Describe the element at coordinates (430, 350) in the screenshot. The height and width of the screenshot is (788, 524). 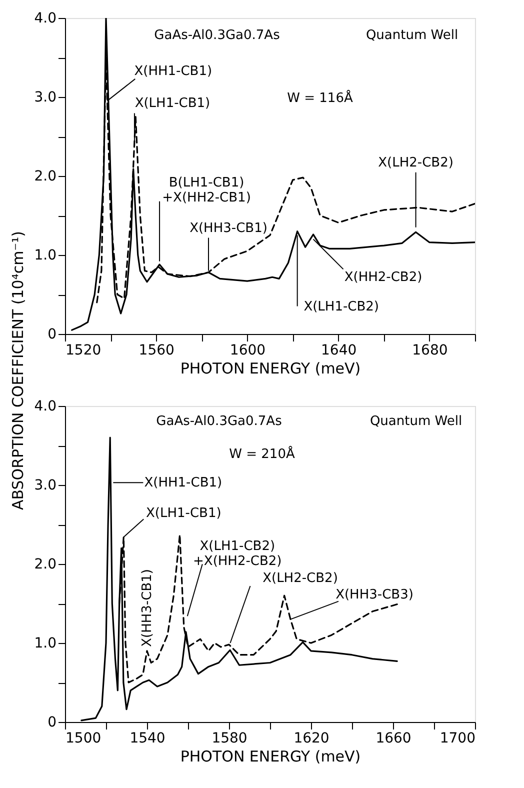
I see `x-tick-label: 1680` at that location.